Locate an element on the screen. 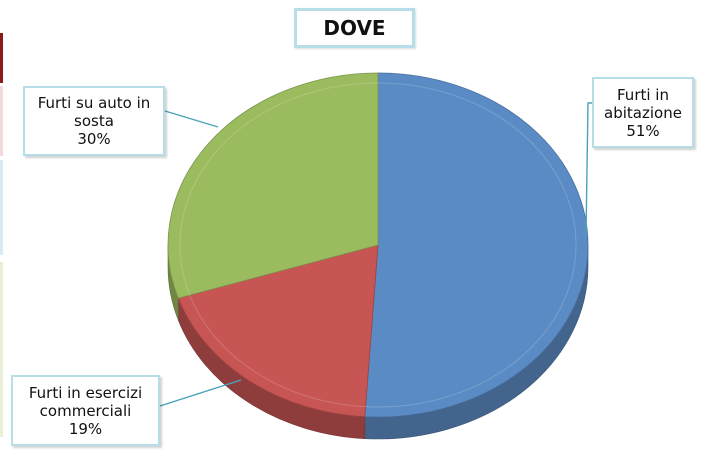 This screenshot has height=451, width=701. edge-strip-light-blue is located at coordinates (1, 207).